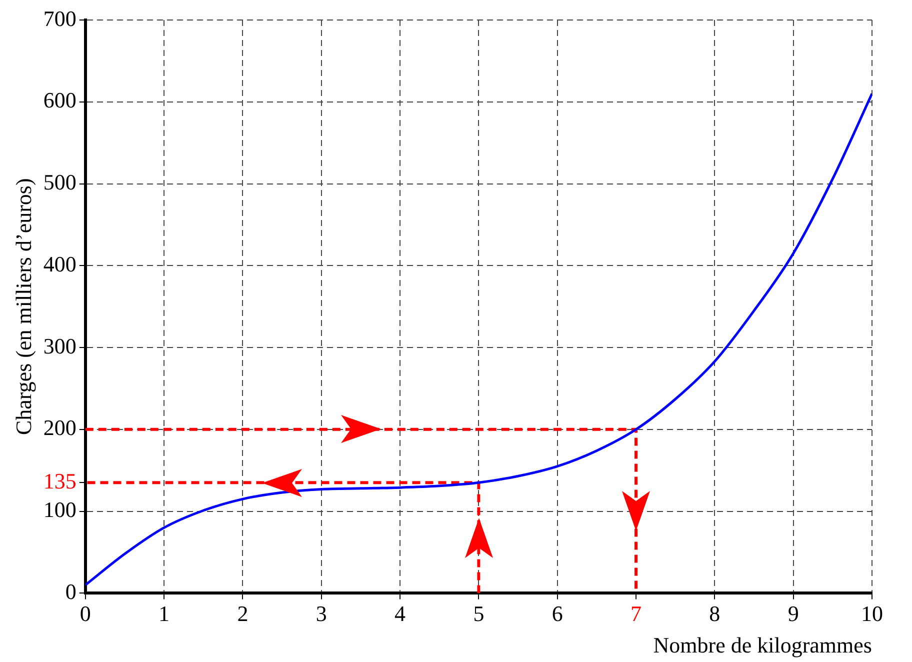  What do you see at coordinates (59, 182) in the screenshot?
I see `y-tick-label: 500` at bounding box center [59, 182].